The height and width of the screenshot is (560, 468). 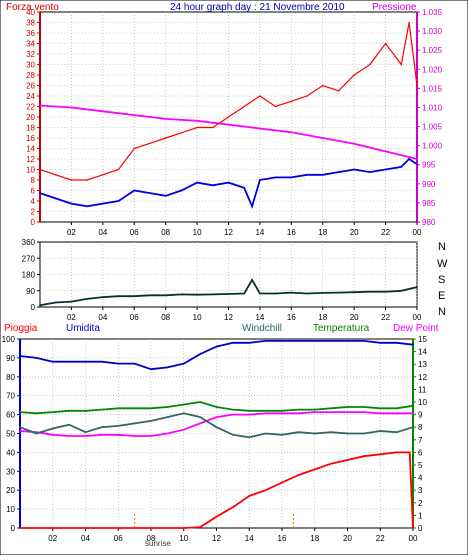 What do you see at coordinates (183, 538) in the screenshot?
I see `climate-chart-xtick-label: 10` at bounding box center [183, 538].